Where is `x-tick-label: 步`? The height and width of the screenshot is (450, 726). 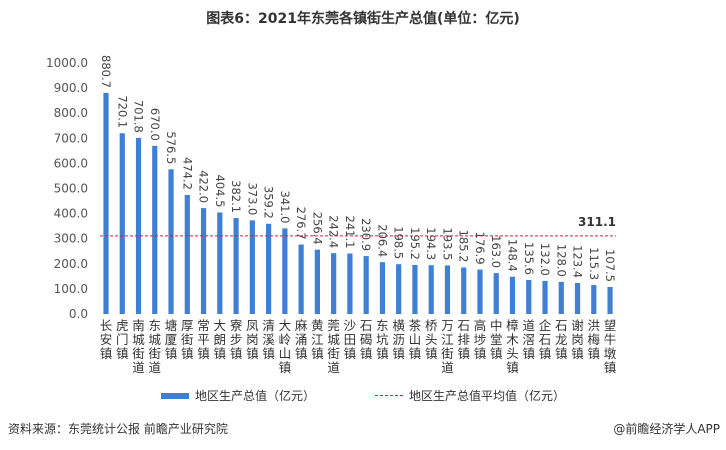 x-tick-label: 步 is located at coordinates (236, 339).